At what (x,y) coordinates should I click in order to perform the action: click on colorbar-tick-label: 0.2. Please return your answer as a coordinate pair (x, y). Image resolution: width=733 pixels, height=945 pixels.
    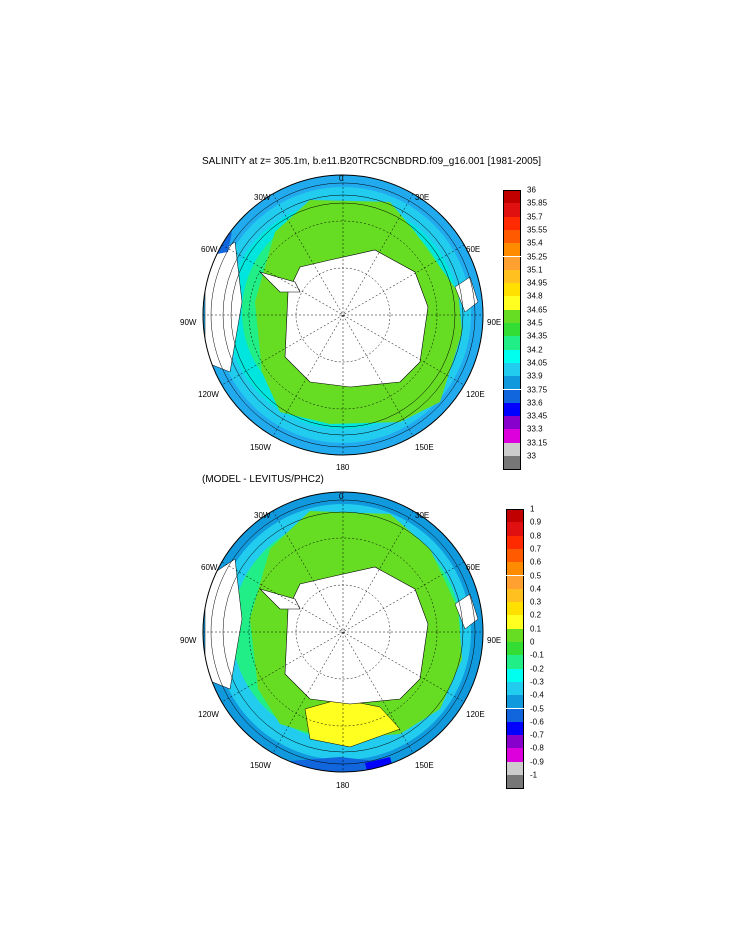
    Looking at the image, I should click on (536, 615).